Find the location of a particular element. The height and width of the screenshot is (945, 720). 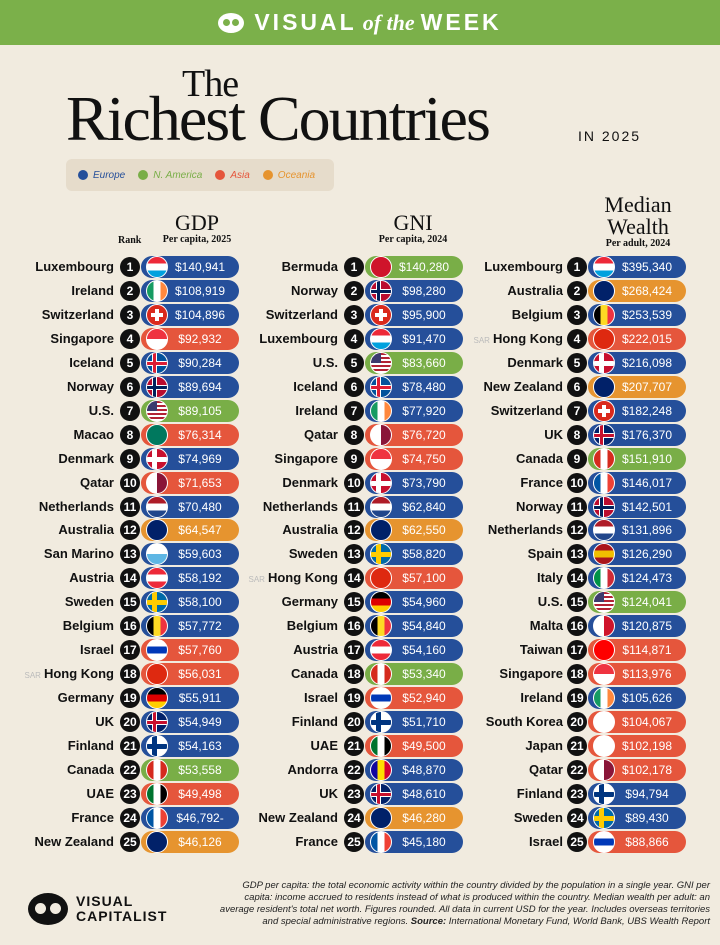

rank-badge: 13 is located at coordinates (130, 554).